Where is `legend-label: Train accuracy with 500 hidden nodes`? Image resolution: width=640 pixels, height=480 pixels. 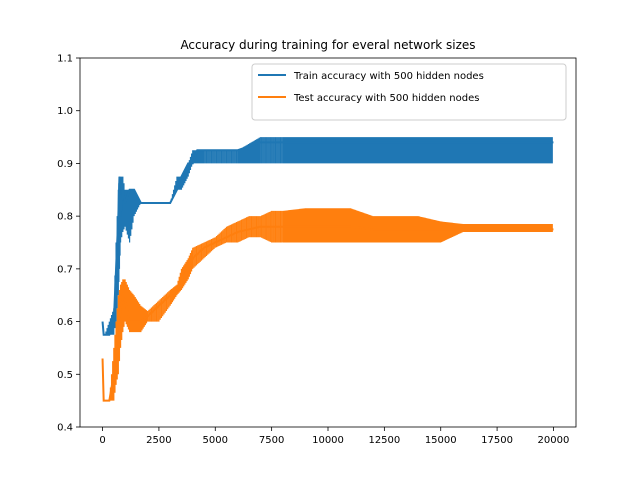
legend-label: Train accuracy with 500 hidden nodes is located at coordinates (388, 76).